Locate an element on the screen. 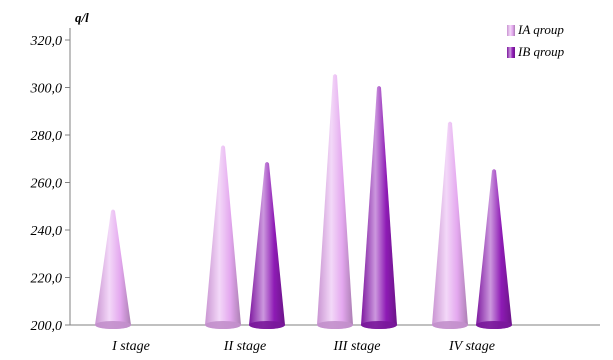  x-category-label: IV stage is located at coordinates (471, 346).